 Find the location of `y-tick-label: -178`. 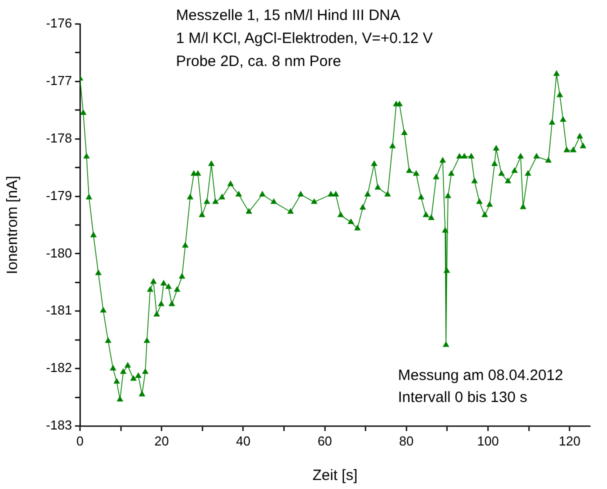

y-tick-label: -178 is located at coordinates (59, 138).